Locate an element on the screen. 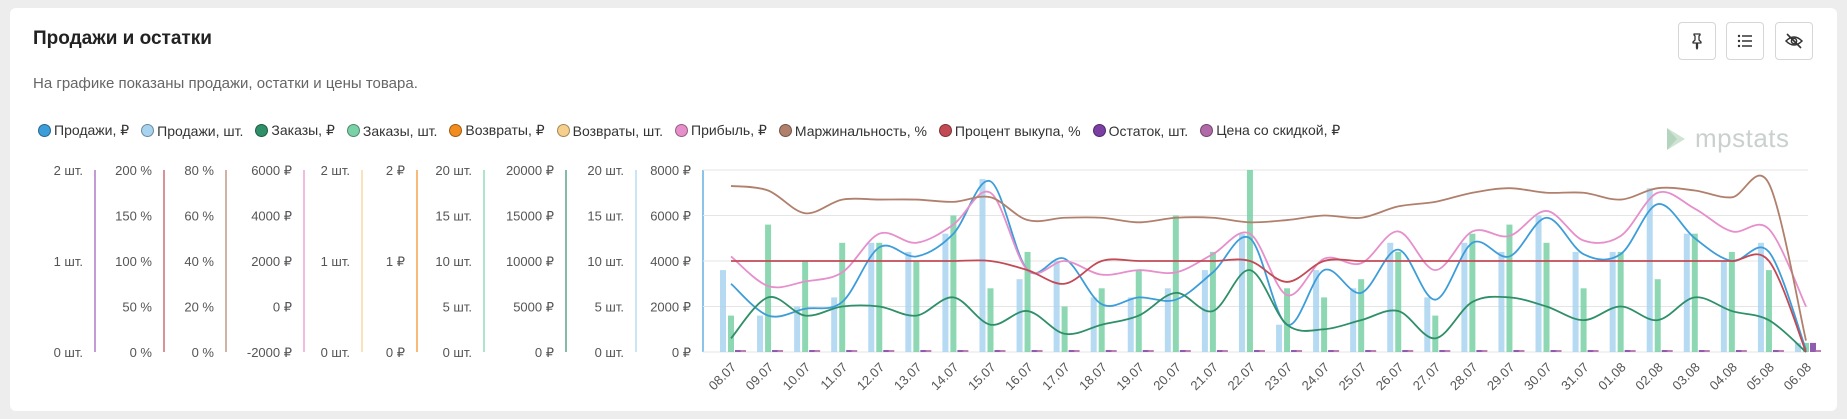 Image resolution: width=1847 pixels, height=419 pixels. y-tick-label: 20000 ₽ is located at coordinates (530, 170).